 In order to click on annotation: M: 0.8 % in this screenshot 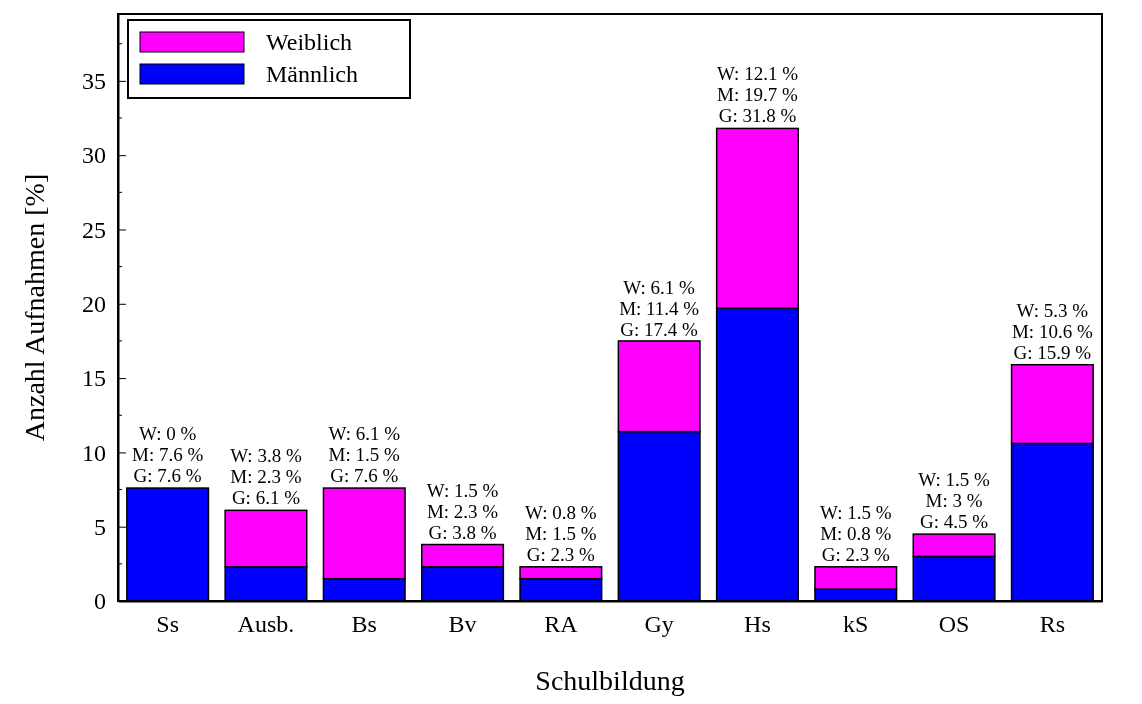, I will do `click(856, 533)`.